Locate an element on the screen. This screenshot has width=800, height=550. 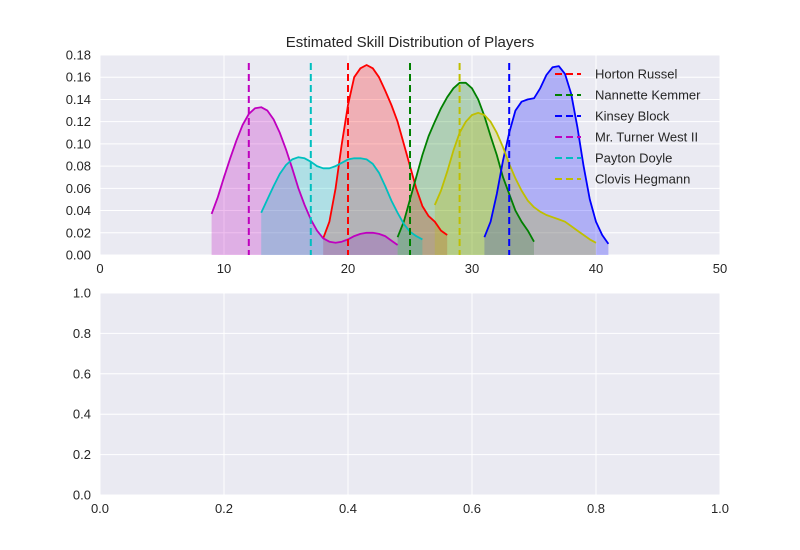
x-tick-label: 10 is located at coordinates (224, 268).